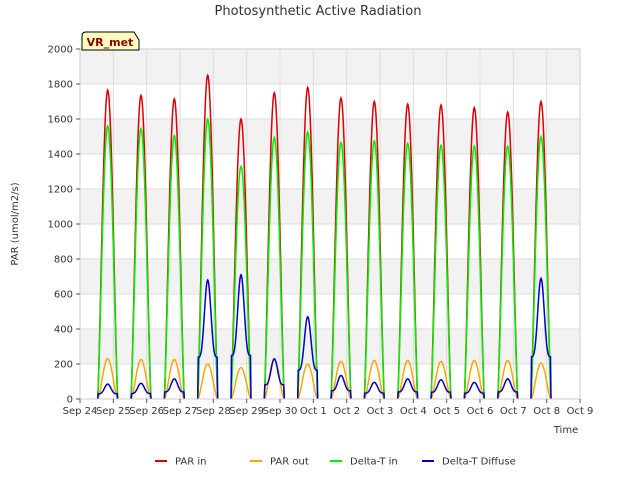  Describe the element at coordinates (213, 411) in the screenshot. I see `x-tick-label: Sep 28` at that location.